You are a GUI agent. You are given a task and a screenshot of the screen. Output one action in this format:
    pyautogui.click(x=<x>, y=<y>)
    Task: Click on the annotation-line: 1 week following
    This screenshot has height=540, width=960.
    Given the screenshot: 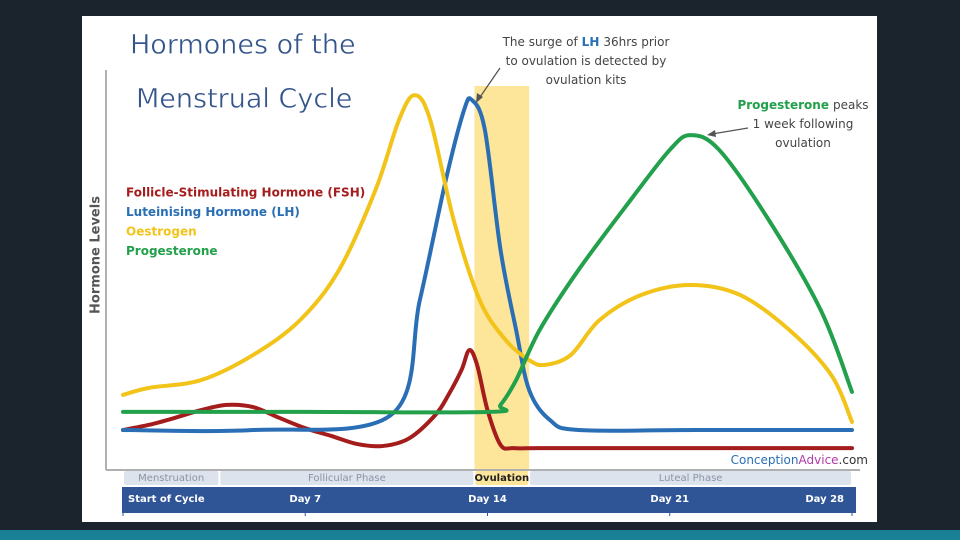 What is the action you would take?
    pyautogui.click(x=803, y=124)
    